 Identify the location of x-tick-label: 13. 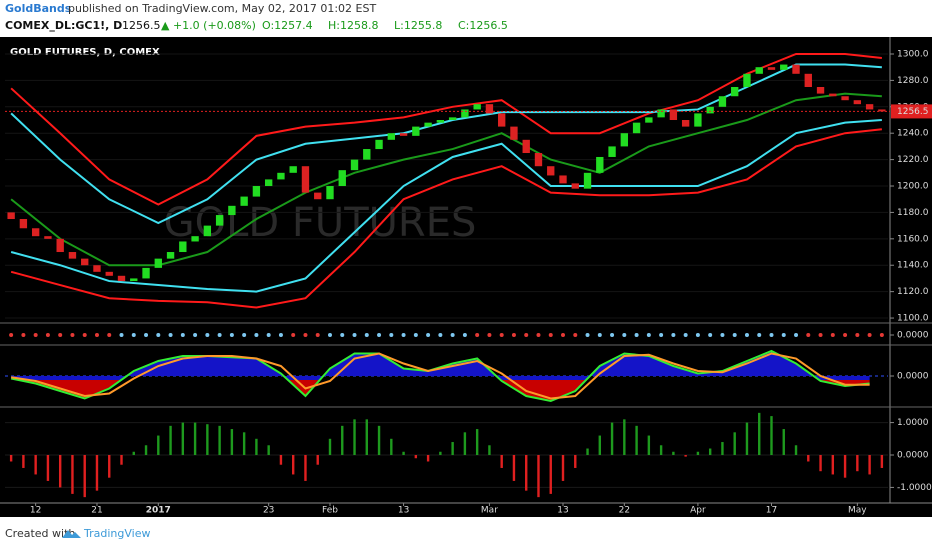
(403, 511).